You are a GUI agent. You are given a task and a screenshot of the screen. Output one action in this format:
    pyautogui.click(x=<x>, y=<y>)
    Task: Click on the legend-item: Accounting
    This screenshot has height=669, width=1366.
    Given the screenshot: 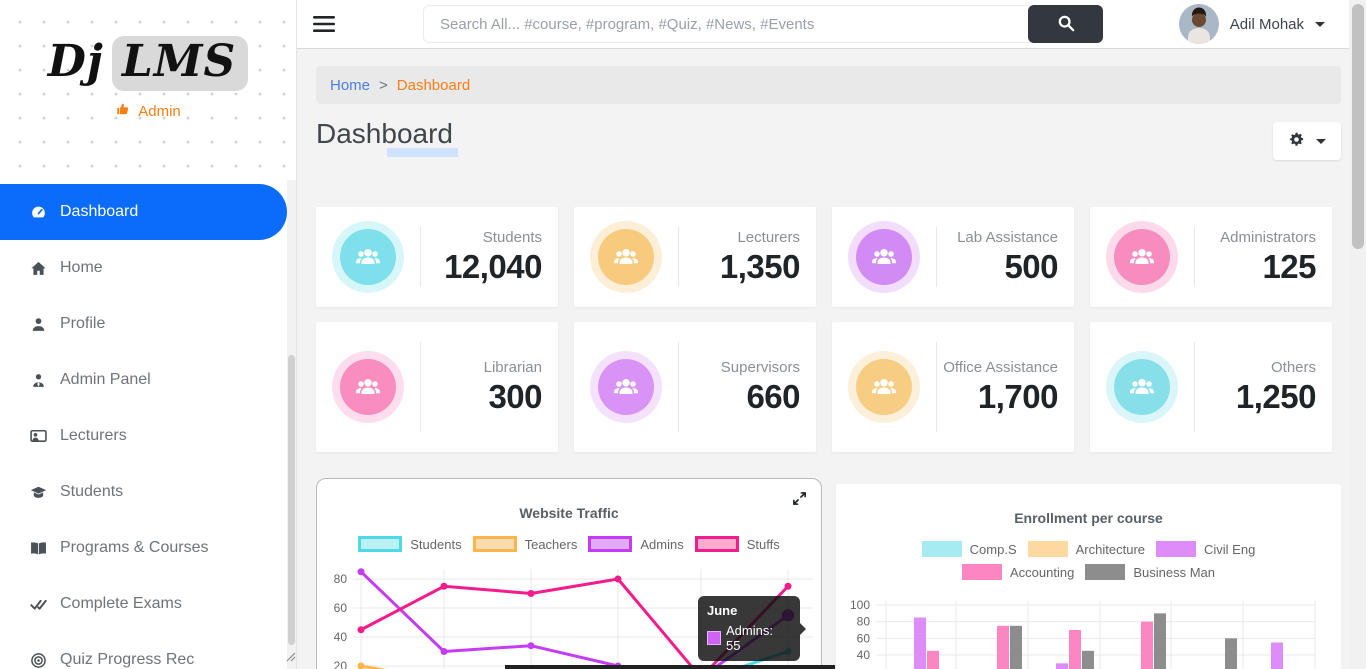 What is the action you would take?
    pyautogui.click(x=1018, y=572)
    